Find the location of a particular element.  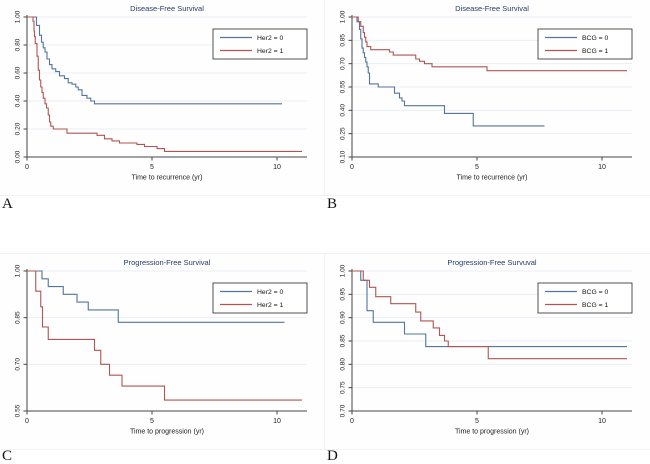

panel-label-c: C is located at coordinates (7, 456).